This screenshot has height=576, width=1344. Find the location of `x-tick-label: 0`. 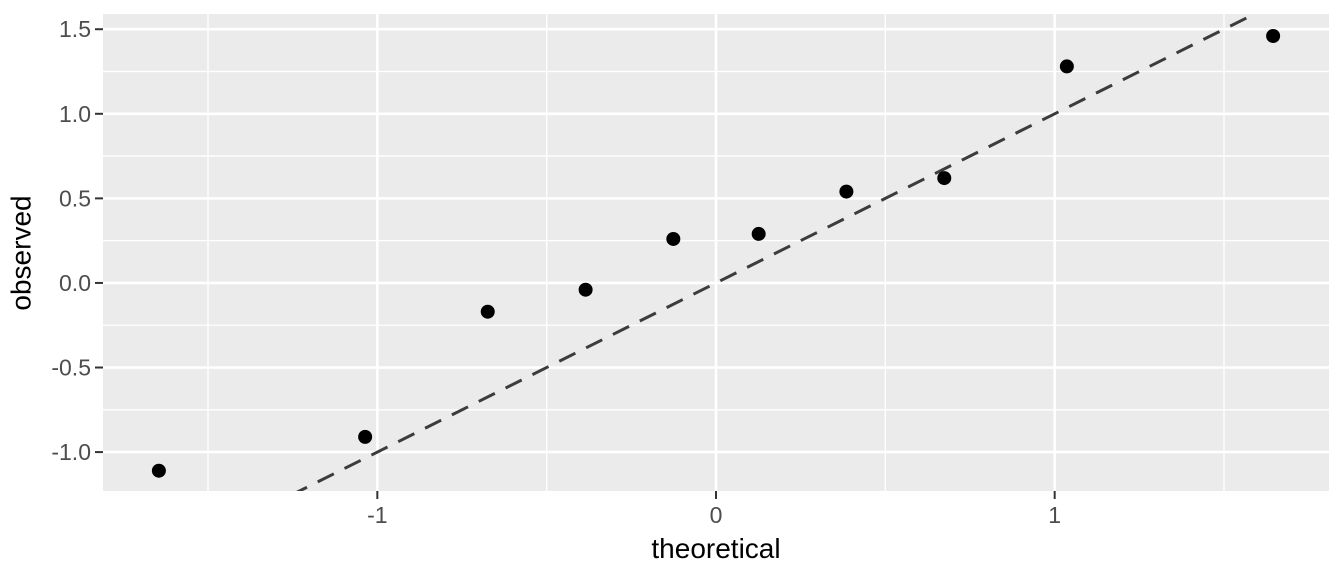

x-tick-label: 0 is located at coordinates (716, 515).